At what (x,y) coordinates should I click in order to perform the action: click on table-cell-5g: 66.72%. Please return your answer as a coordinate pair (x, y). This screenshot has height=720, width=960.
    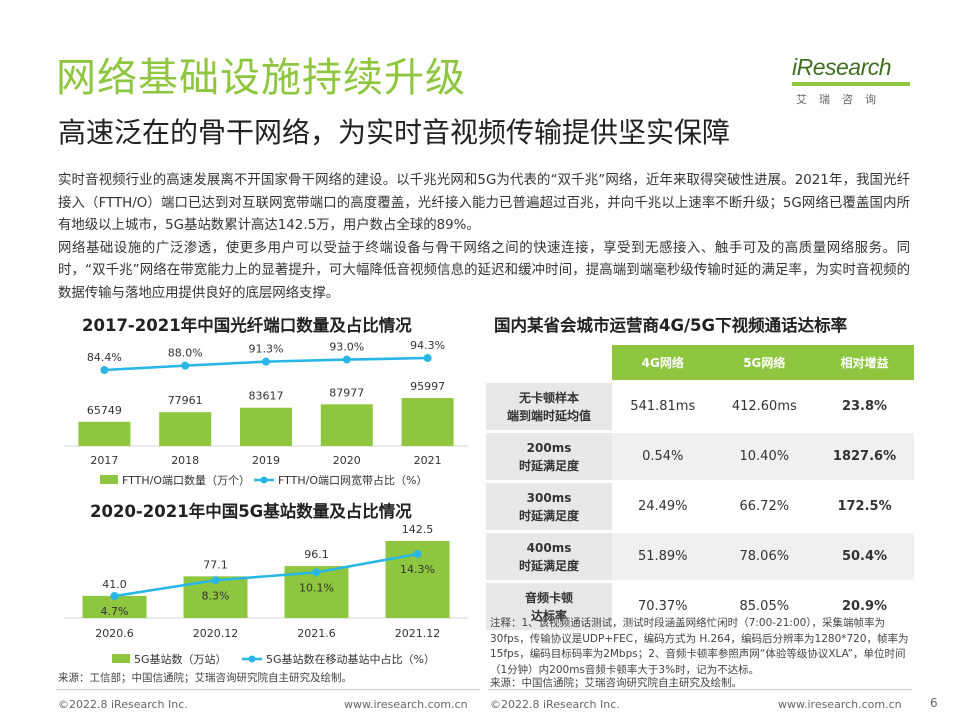
    Looking at the image, I should click on (764, 506).